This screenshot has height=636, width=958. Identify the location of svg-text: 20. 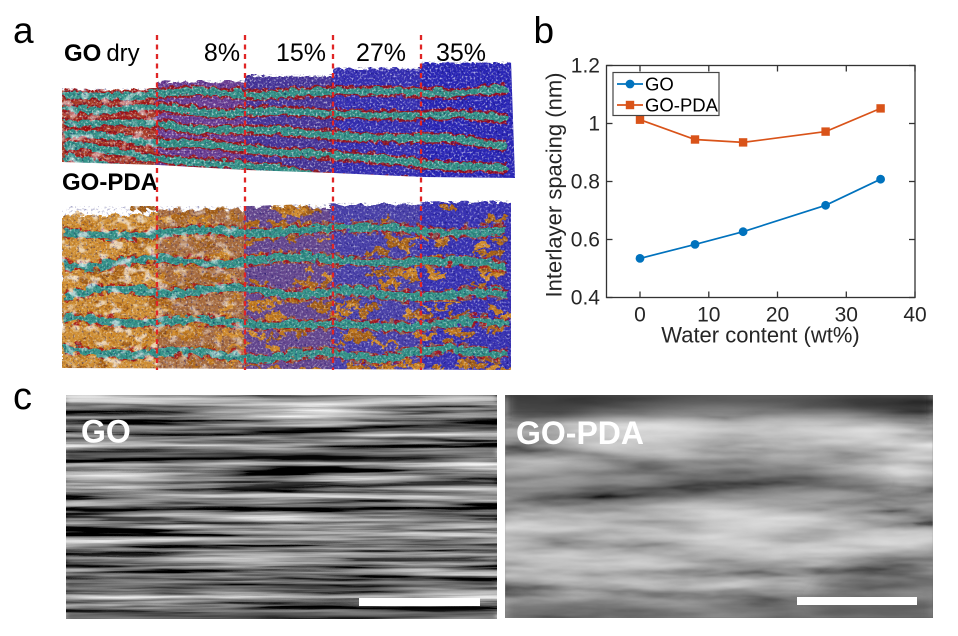
(777, 315).